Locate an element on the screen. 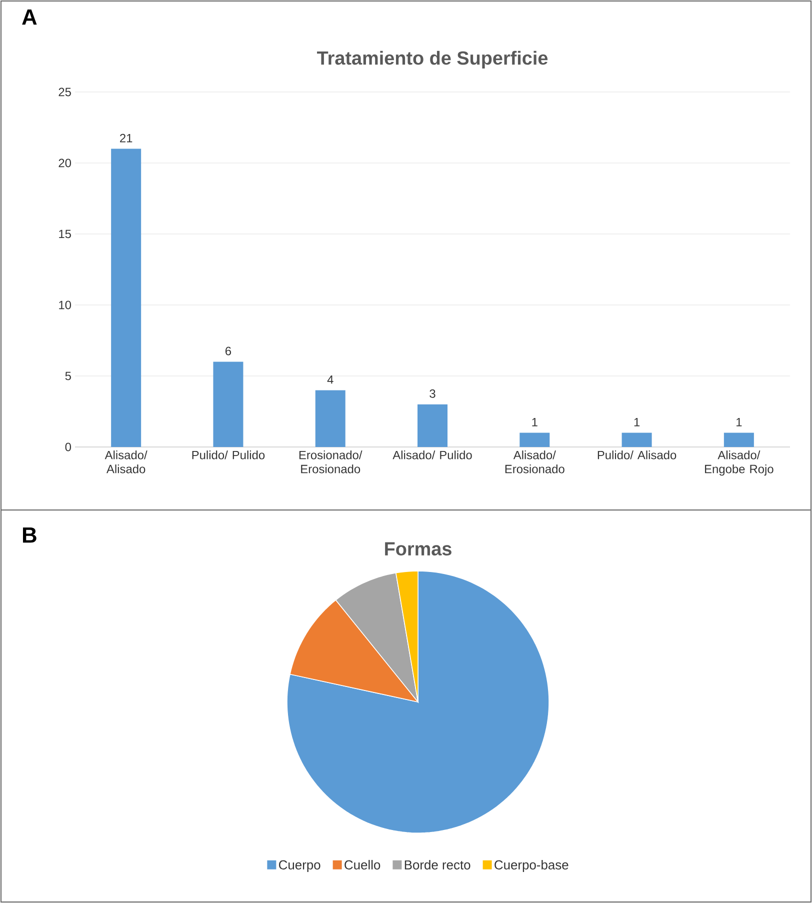  y-tick-label: 25 is located at coordinates (64, 92).